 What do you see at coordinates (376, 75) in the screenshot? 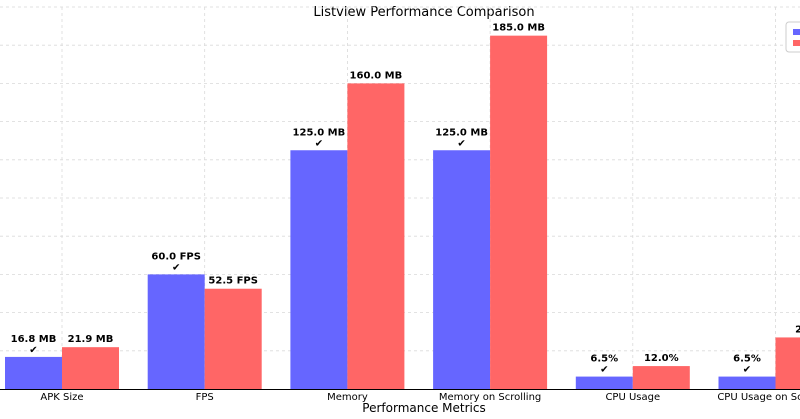
I see `value-label: 160.0 MB` at bounding box center [376, 75].